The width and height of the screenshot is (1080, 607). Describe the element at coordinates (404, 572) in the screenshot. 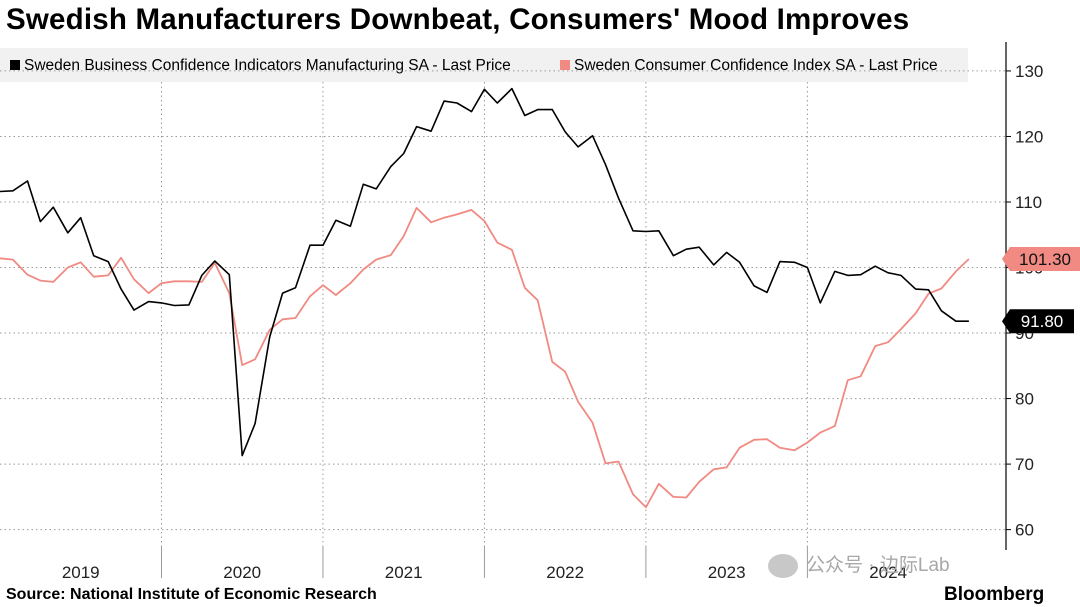

I see `x-tick-label-2021: 2021` at that location.